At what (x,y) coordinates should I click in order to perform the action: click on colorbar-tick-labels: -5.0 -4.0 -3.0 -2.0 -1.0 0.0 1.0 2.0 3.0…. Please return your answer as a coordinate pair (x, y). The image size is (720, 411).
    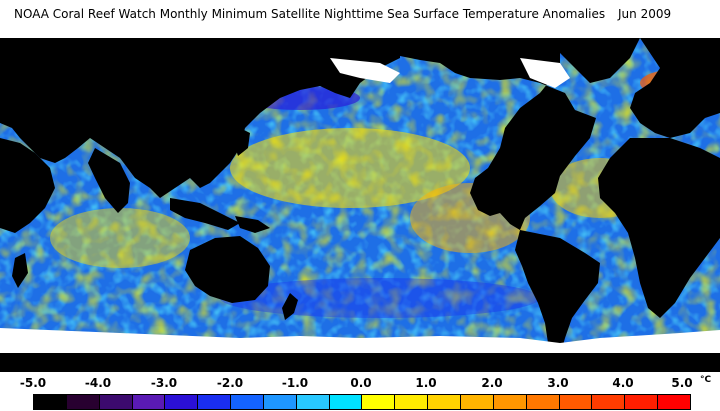
    Looking at the image, I should click on (360, 385).